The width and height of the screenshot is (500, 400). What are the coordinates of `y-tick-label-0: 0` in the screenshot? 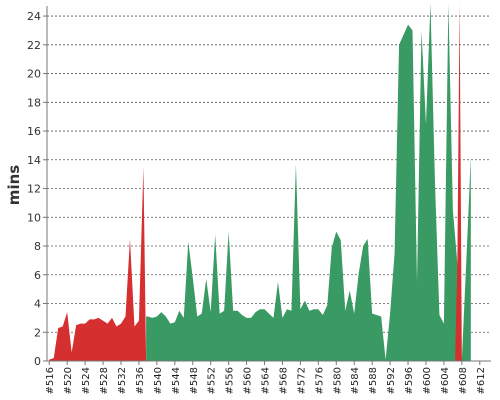 It's located at (37, 361).